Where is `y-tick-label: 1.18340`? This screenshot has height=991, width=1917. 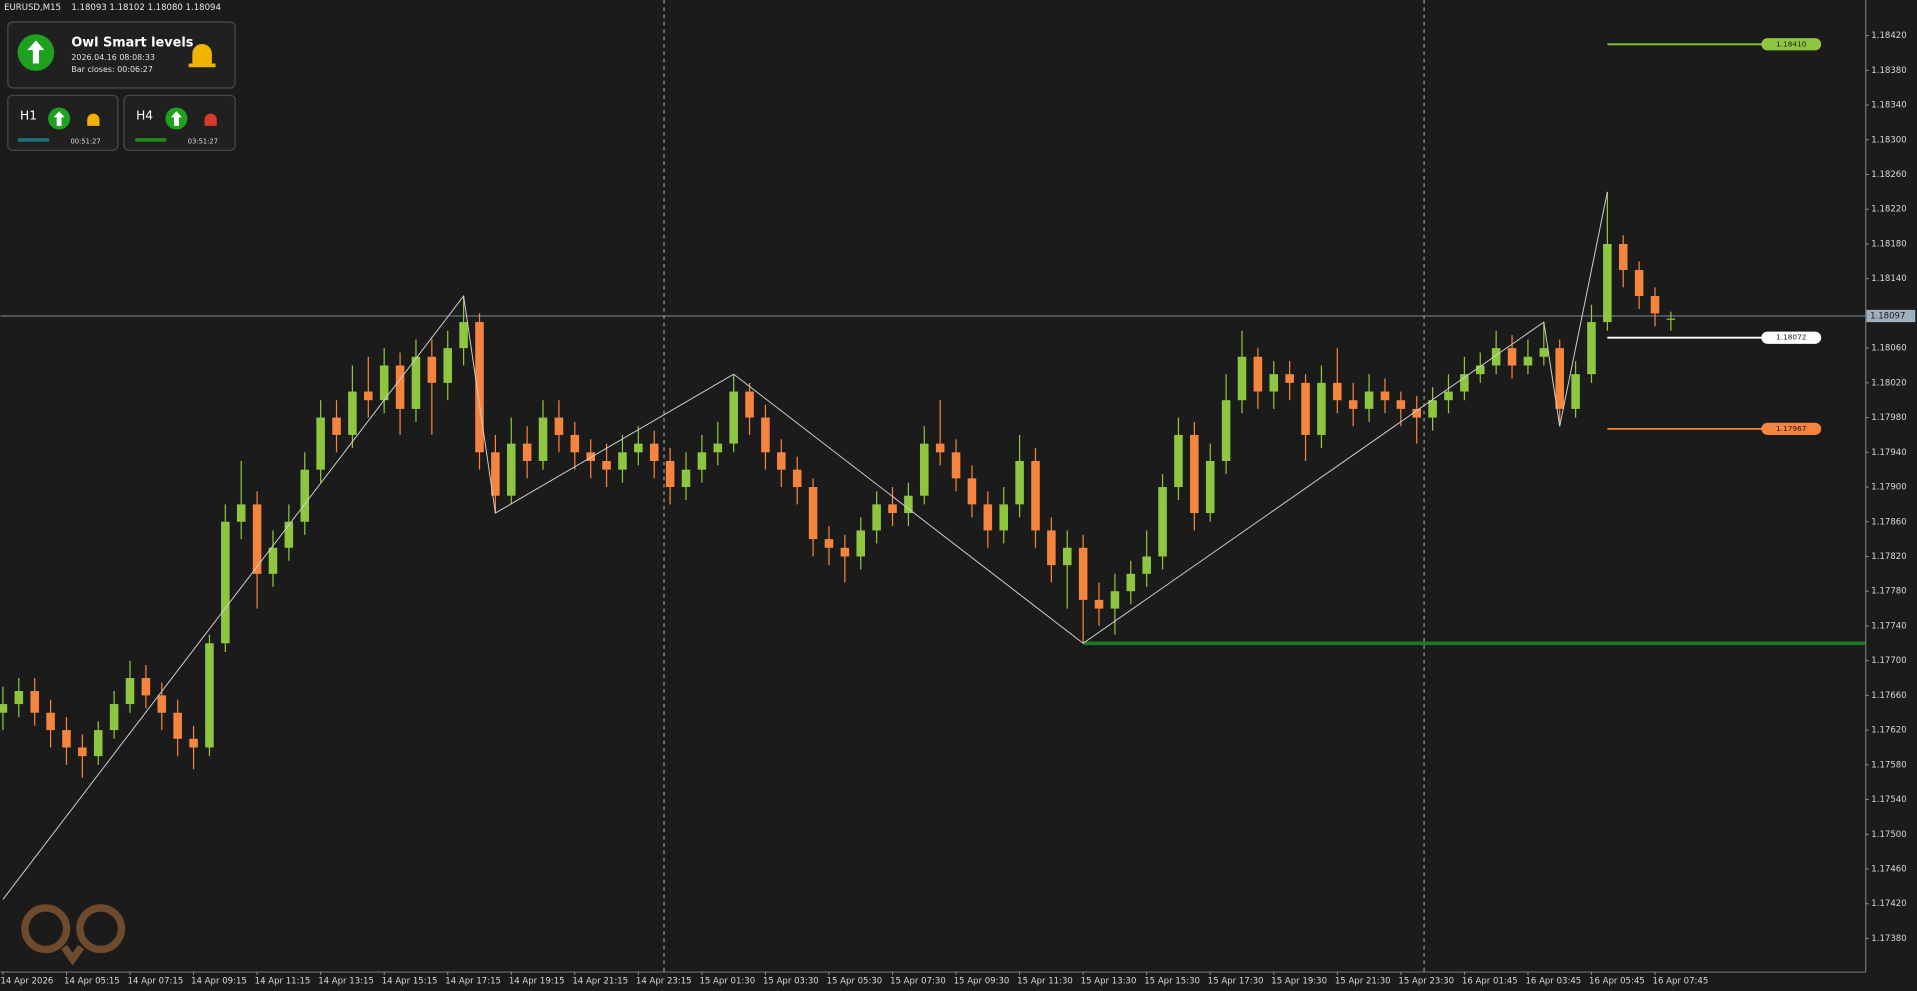 y-tick-label: 1.18340 is located at coordinates (1888, 106).